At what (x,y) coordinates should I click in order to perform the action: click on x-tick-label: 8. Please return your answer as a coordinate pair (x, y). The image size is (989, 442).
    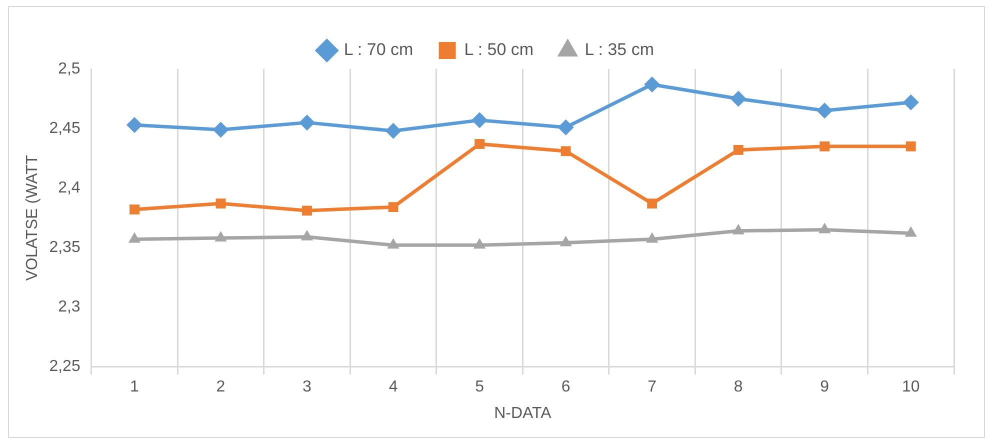
    Looking at the image, I should click on (738, 387).